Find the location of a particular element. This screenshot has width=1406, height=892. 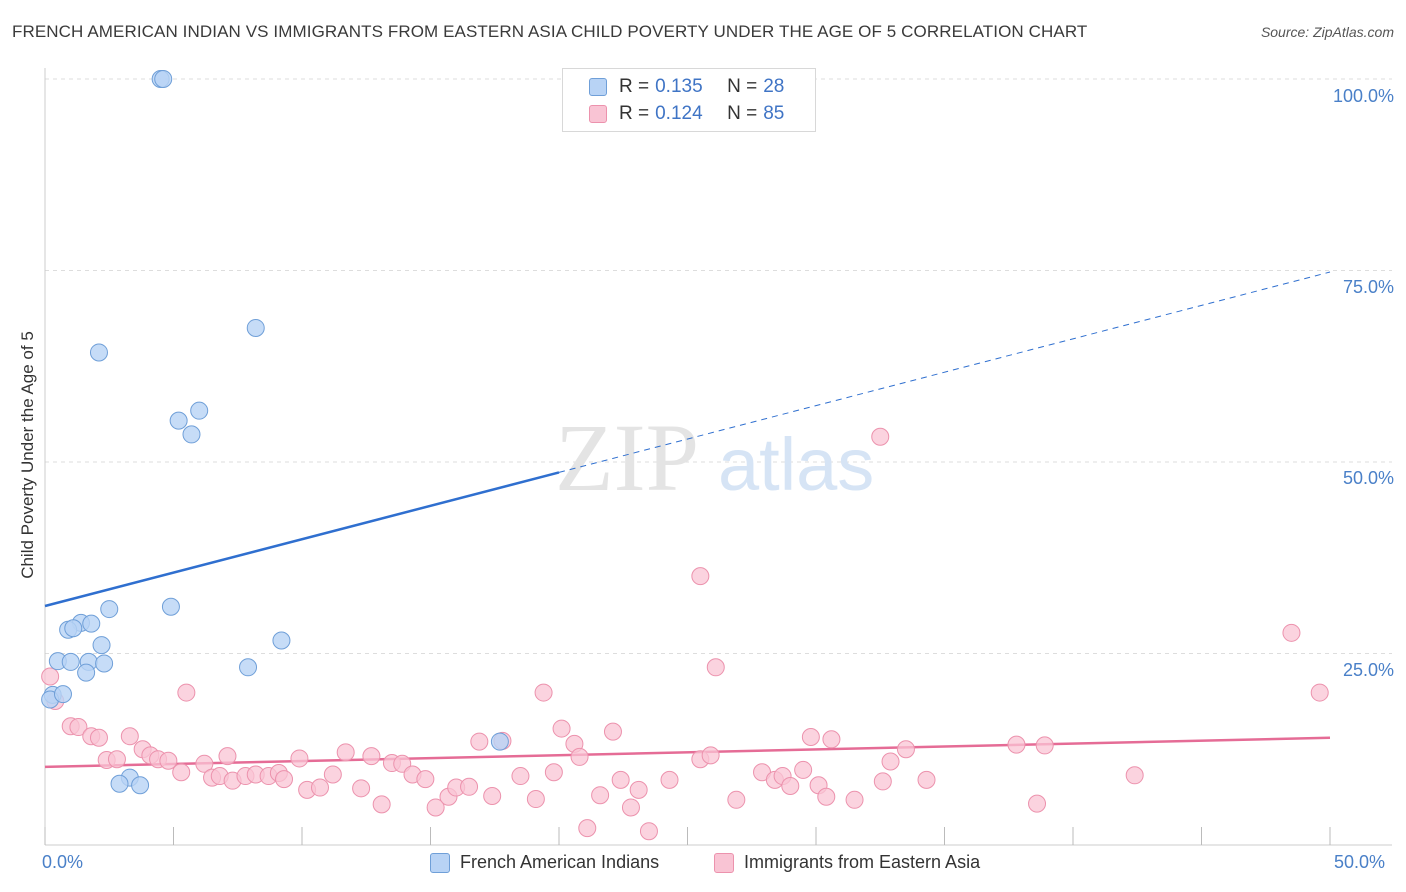

series1-swatch is located at coordinates (598, 87).